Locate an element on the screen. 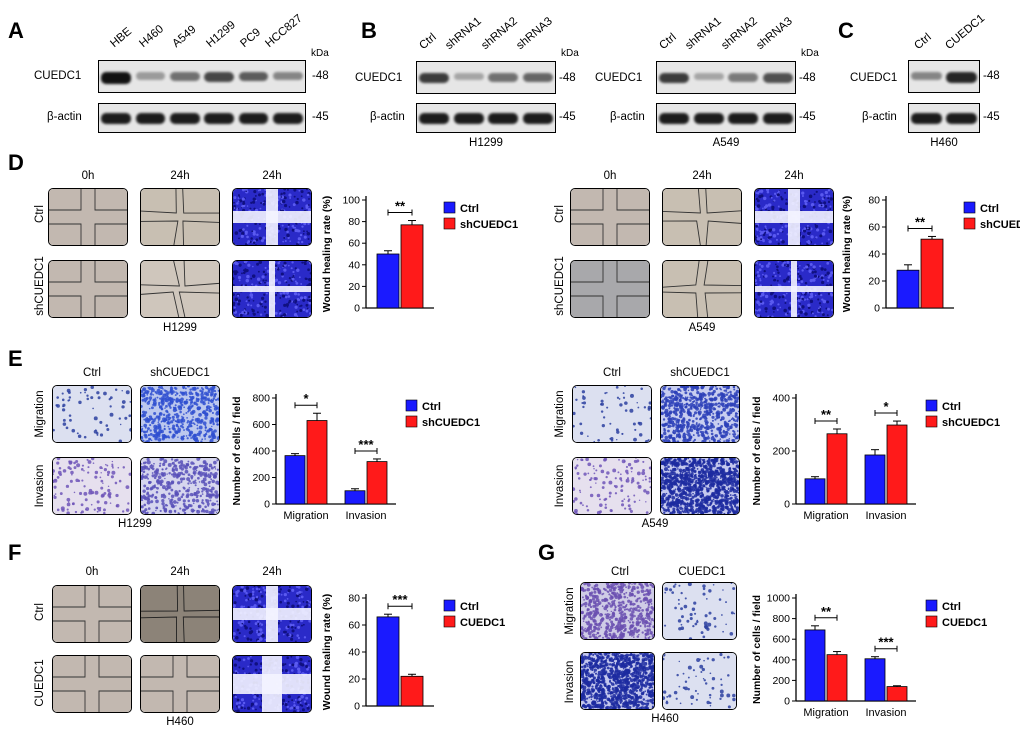  lane-label: shRNA3 is located at coordinates (534, 33).